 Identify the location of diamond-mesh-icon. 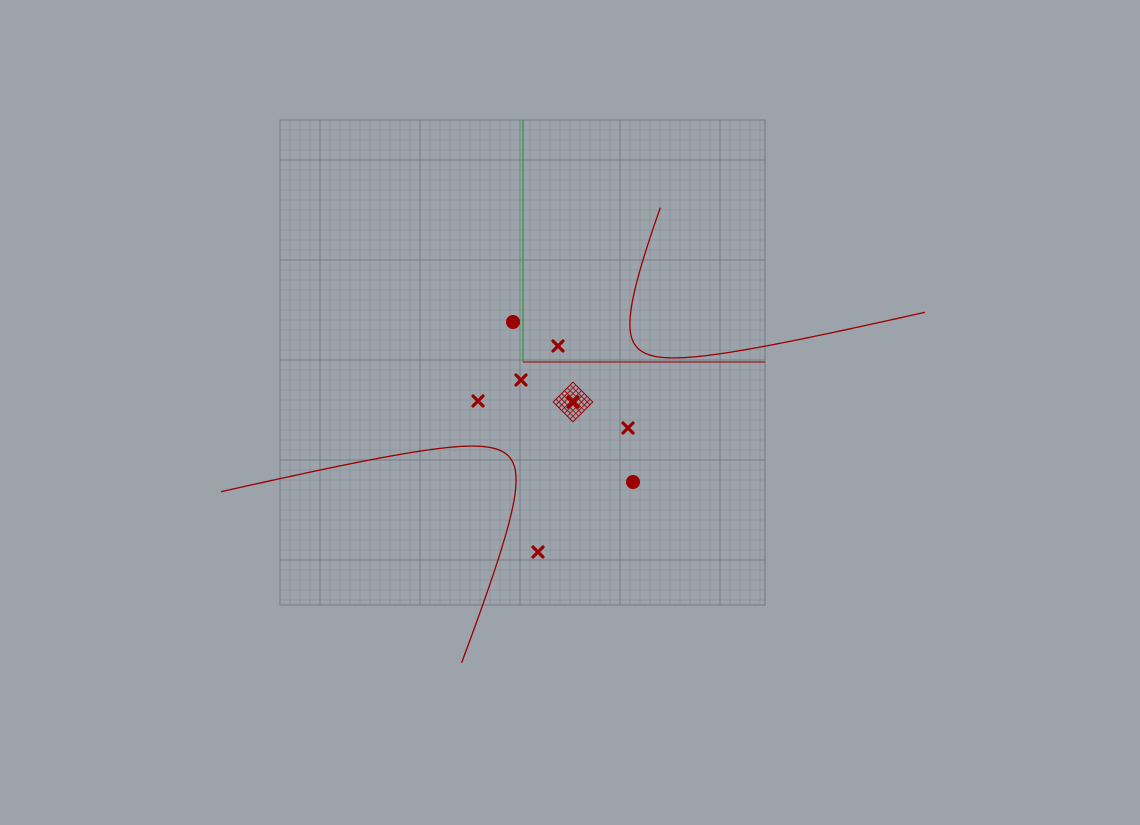
(573, 402).